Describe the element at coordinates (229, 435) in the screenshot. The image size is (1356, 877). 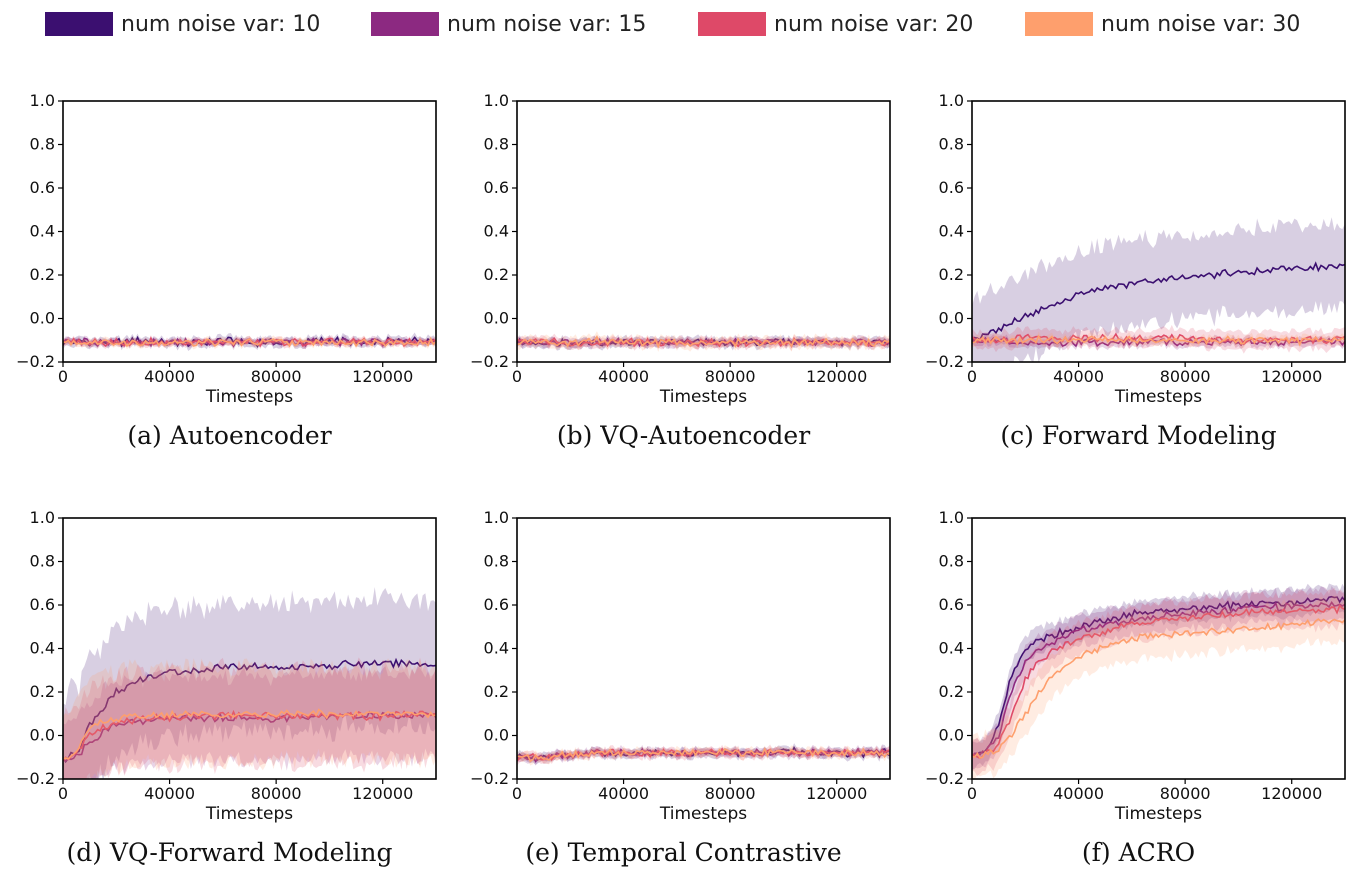
I see `chart-caption: (a) Autoencoder` at that location.